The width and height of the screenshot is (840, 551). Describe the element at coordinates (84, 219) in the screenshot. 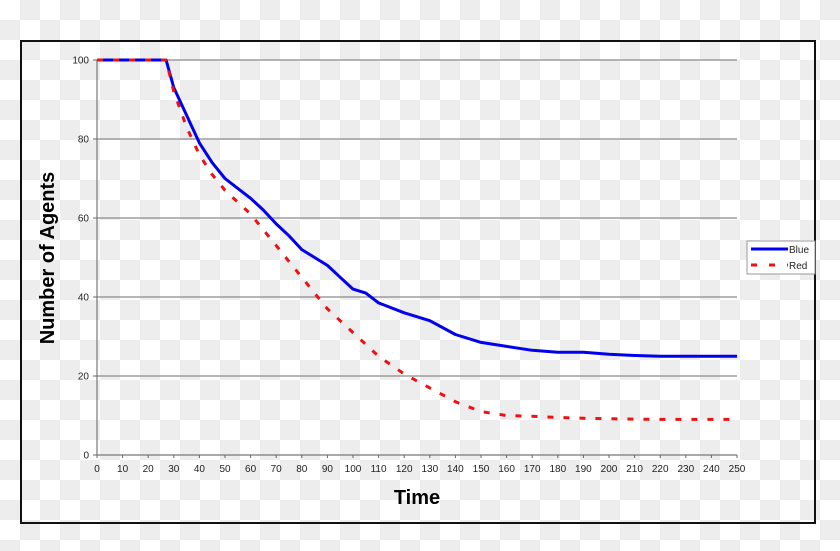

I see `y-tick-label: 60` at that location.